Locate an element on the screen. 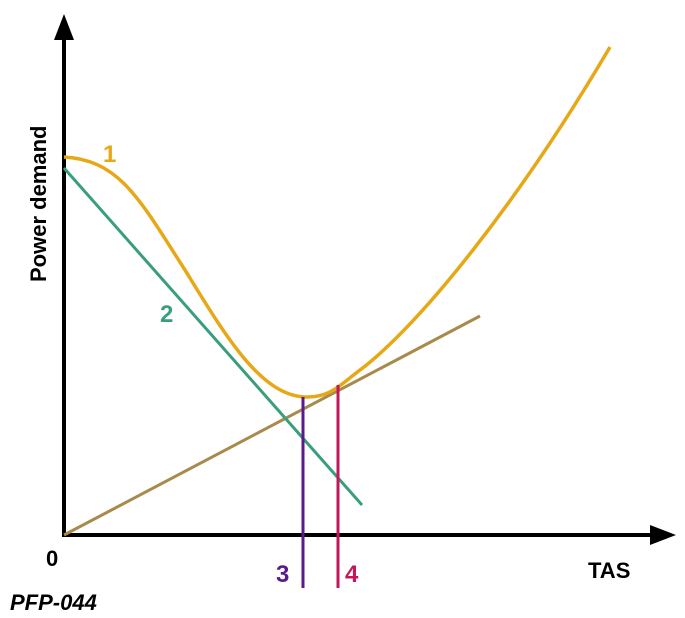 This screenshot has height=618, width=685. marker-4-label: 4 is located at coordinates (352, 574).